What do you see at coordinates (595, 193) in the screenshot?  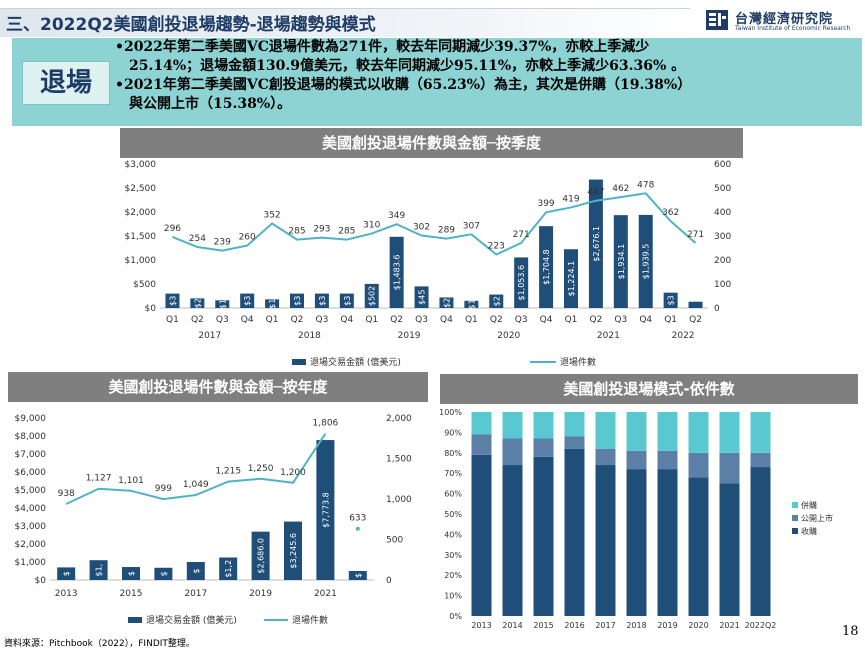 I see `count-label: 447` at bounding box center [595, 193].